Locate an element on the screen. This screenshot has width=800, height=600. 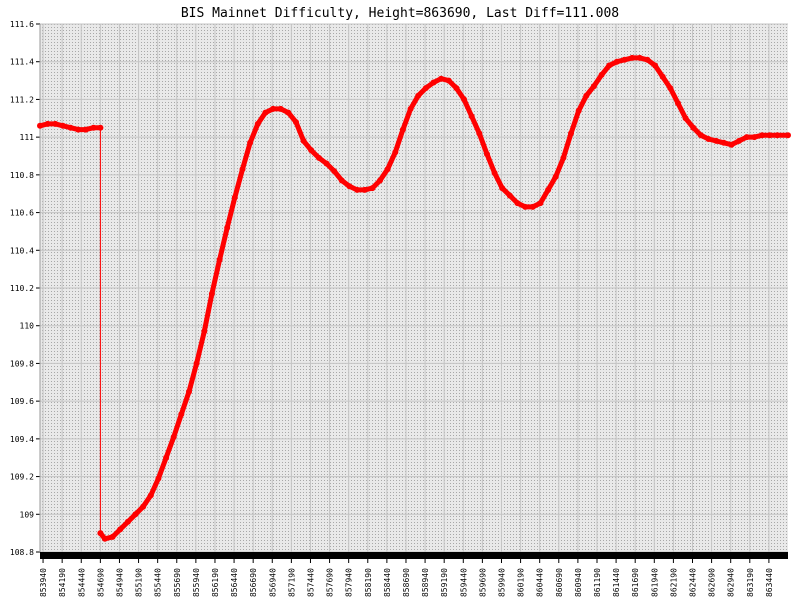
x-tick-label: 858690 is located at coordinates (406, 582).